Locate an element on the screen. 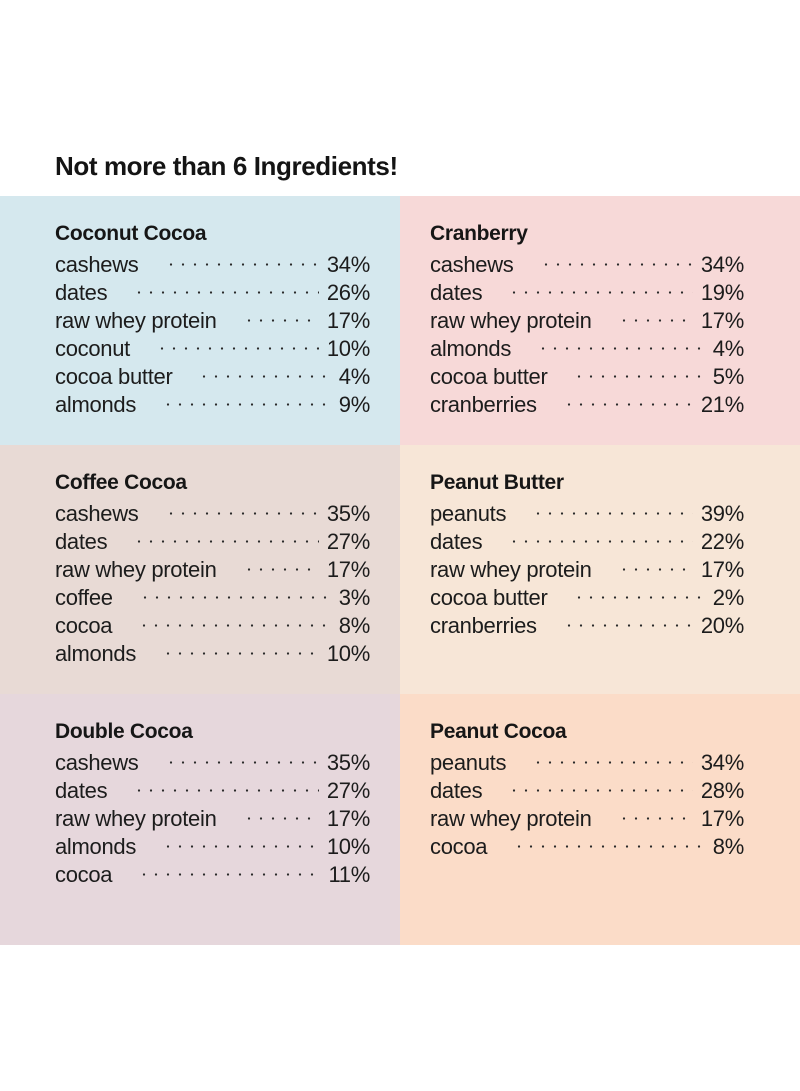 The width and height of the screenshot is (800, 1091). flavor-title: Peanut Cocoa is located at coordinates (498, 731).